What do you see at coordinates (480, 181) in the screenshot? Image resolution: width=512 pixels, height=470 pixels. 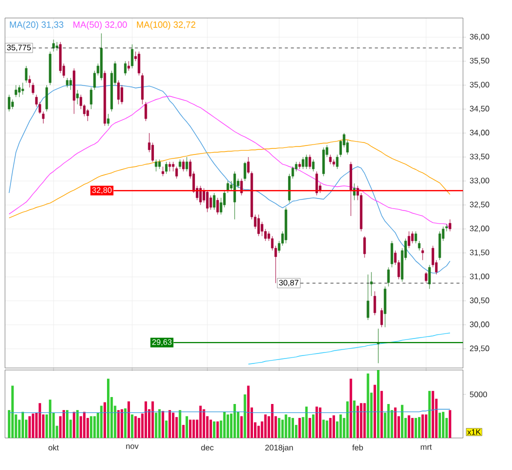 I see `y-tick-label: 33,00` at bounding box center [480, 181].